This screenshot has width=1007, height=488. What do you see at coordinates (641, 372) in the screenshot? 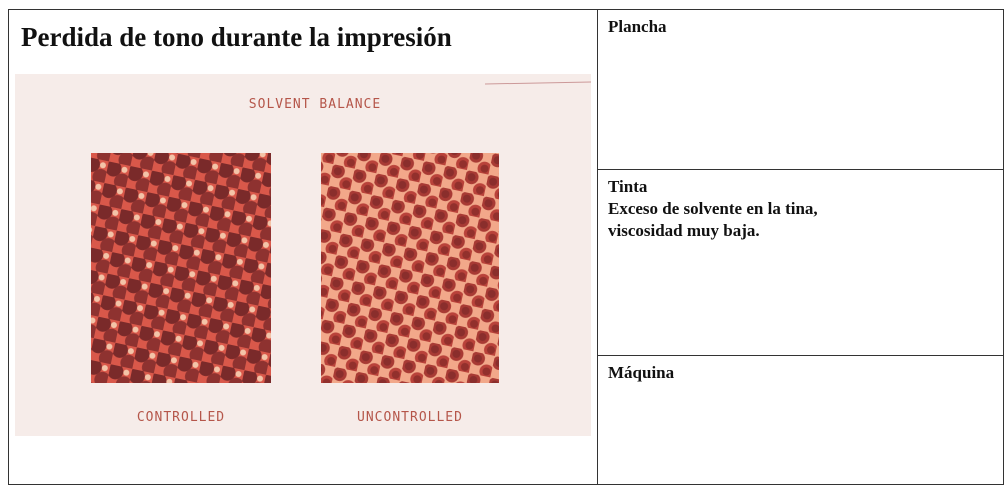
I see `cell-label: Máquina` at bounding box center [641, 372].